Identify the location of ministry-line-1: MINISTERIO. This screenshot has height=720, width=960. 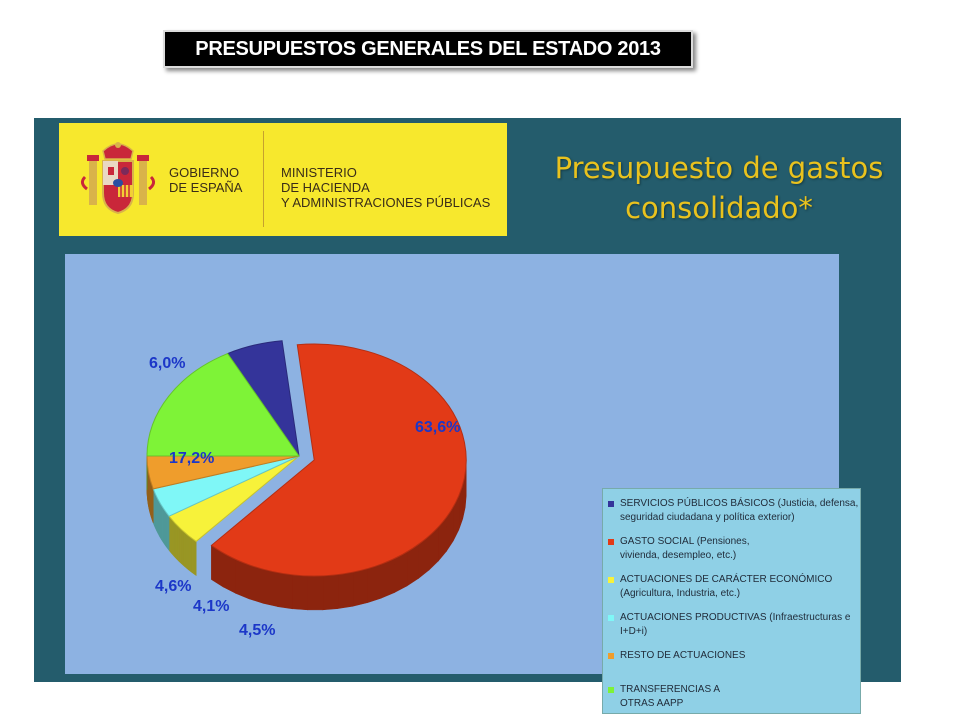
(319, 172).